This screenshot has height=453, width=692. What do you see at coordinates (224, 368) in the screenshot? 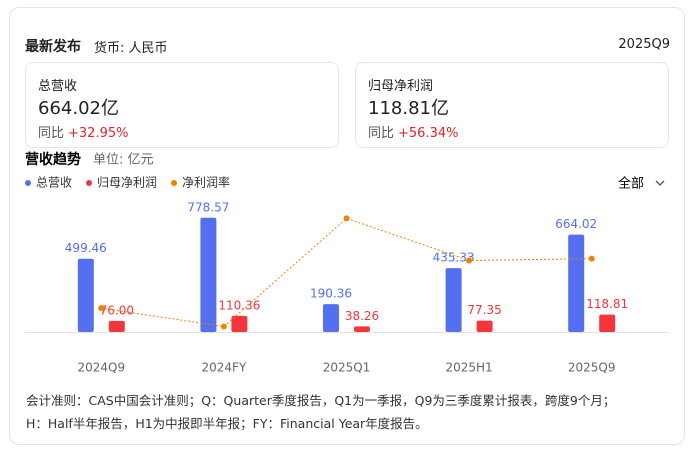
I see `x-tick-label: 2024FY` at bounding box center [224, 368].